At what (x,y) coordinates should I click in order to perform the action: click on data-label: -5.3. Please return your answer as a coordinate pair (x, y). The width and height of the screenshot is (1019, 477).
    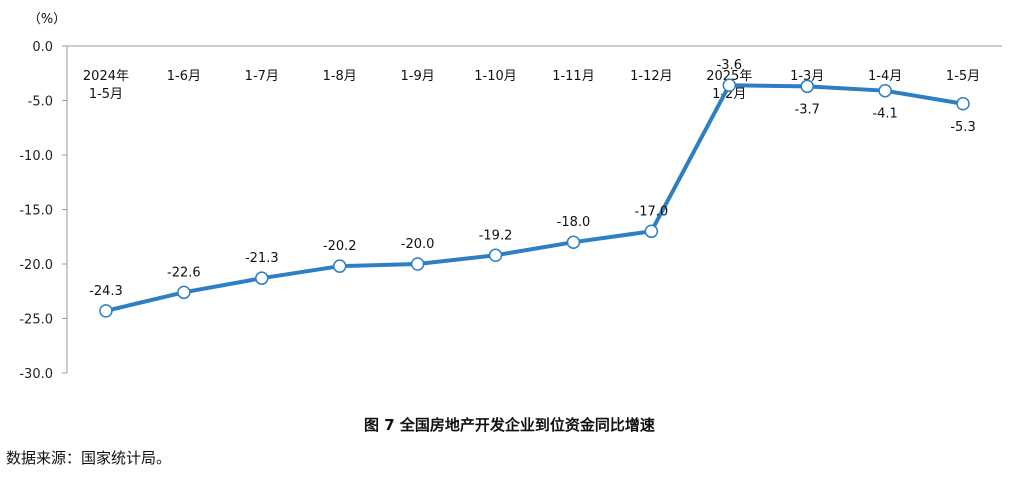
    Looking at the image, I should click on (962, 127).